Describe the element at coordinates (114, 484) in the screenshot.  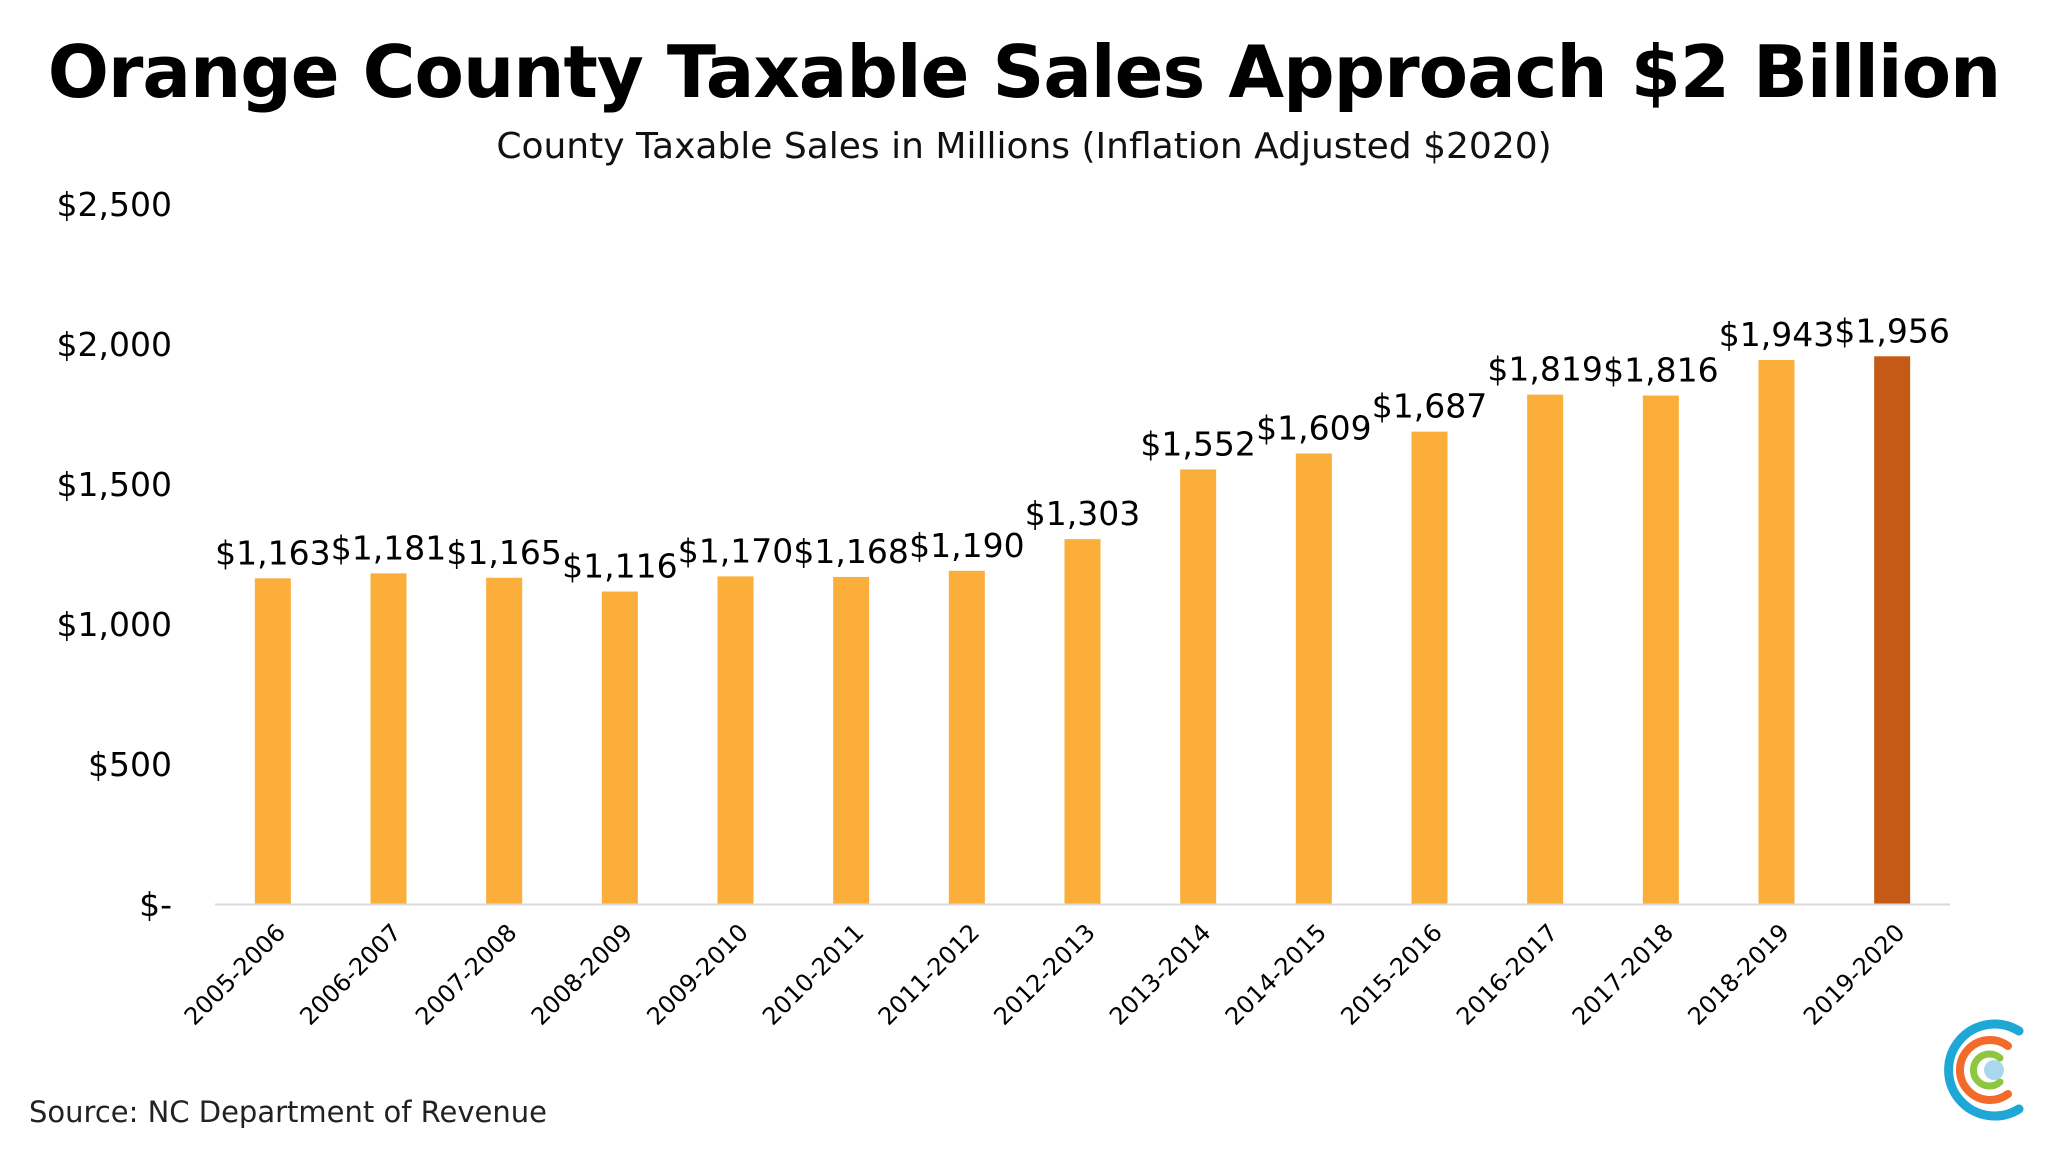
I see `y-tick-label: $1,500` at that location.